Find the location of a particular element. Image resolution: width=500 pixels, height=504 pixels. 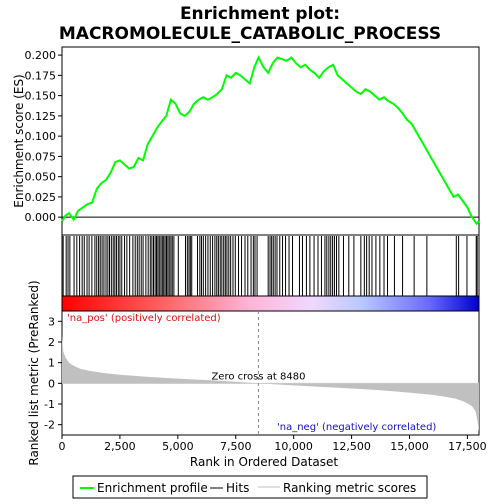

positive-correlation-label: 'na_pos' (positively correlated) is located at coordinates (144, 318).